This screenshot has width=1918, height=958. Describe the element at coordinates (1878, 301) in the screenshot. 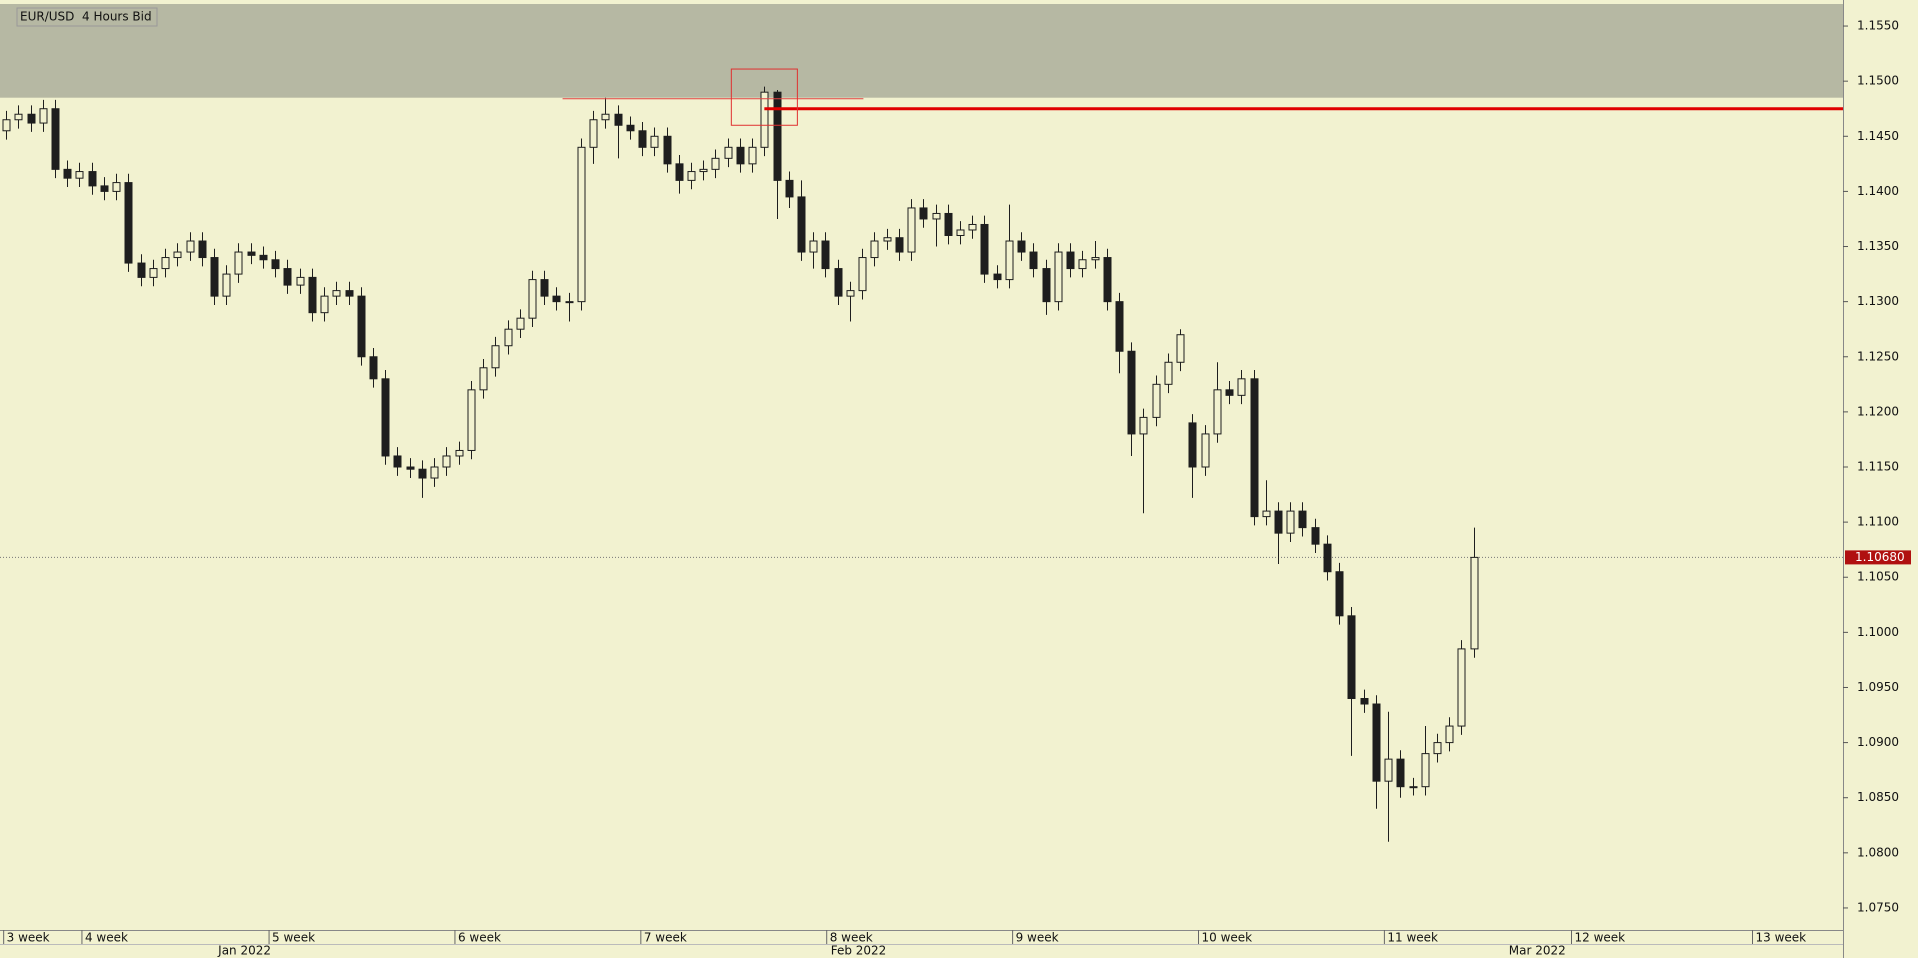

I see `y-tick-label: 1.1300` at that location.